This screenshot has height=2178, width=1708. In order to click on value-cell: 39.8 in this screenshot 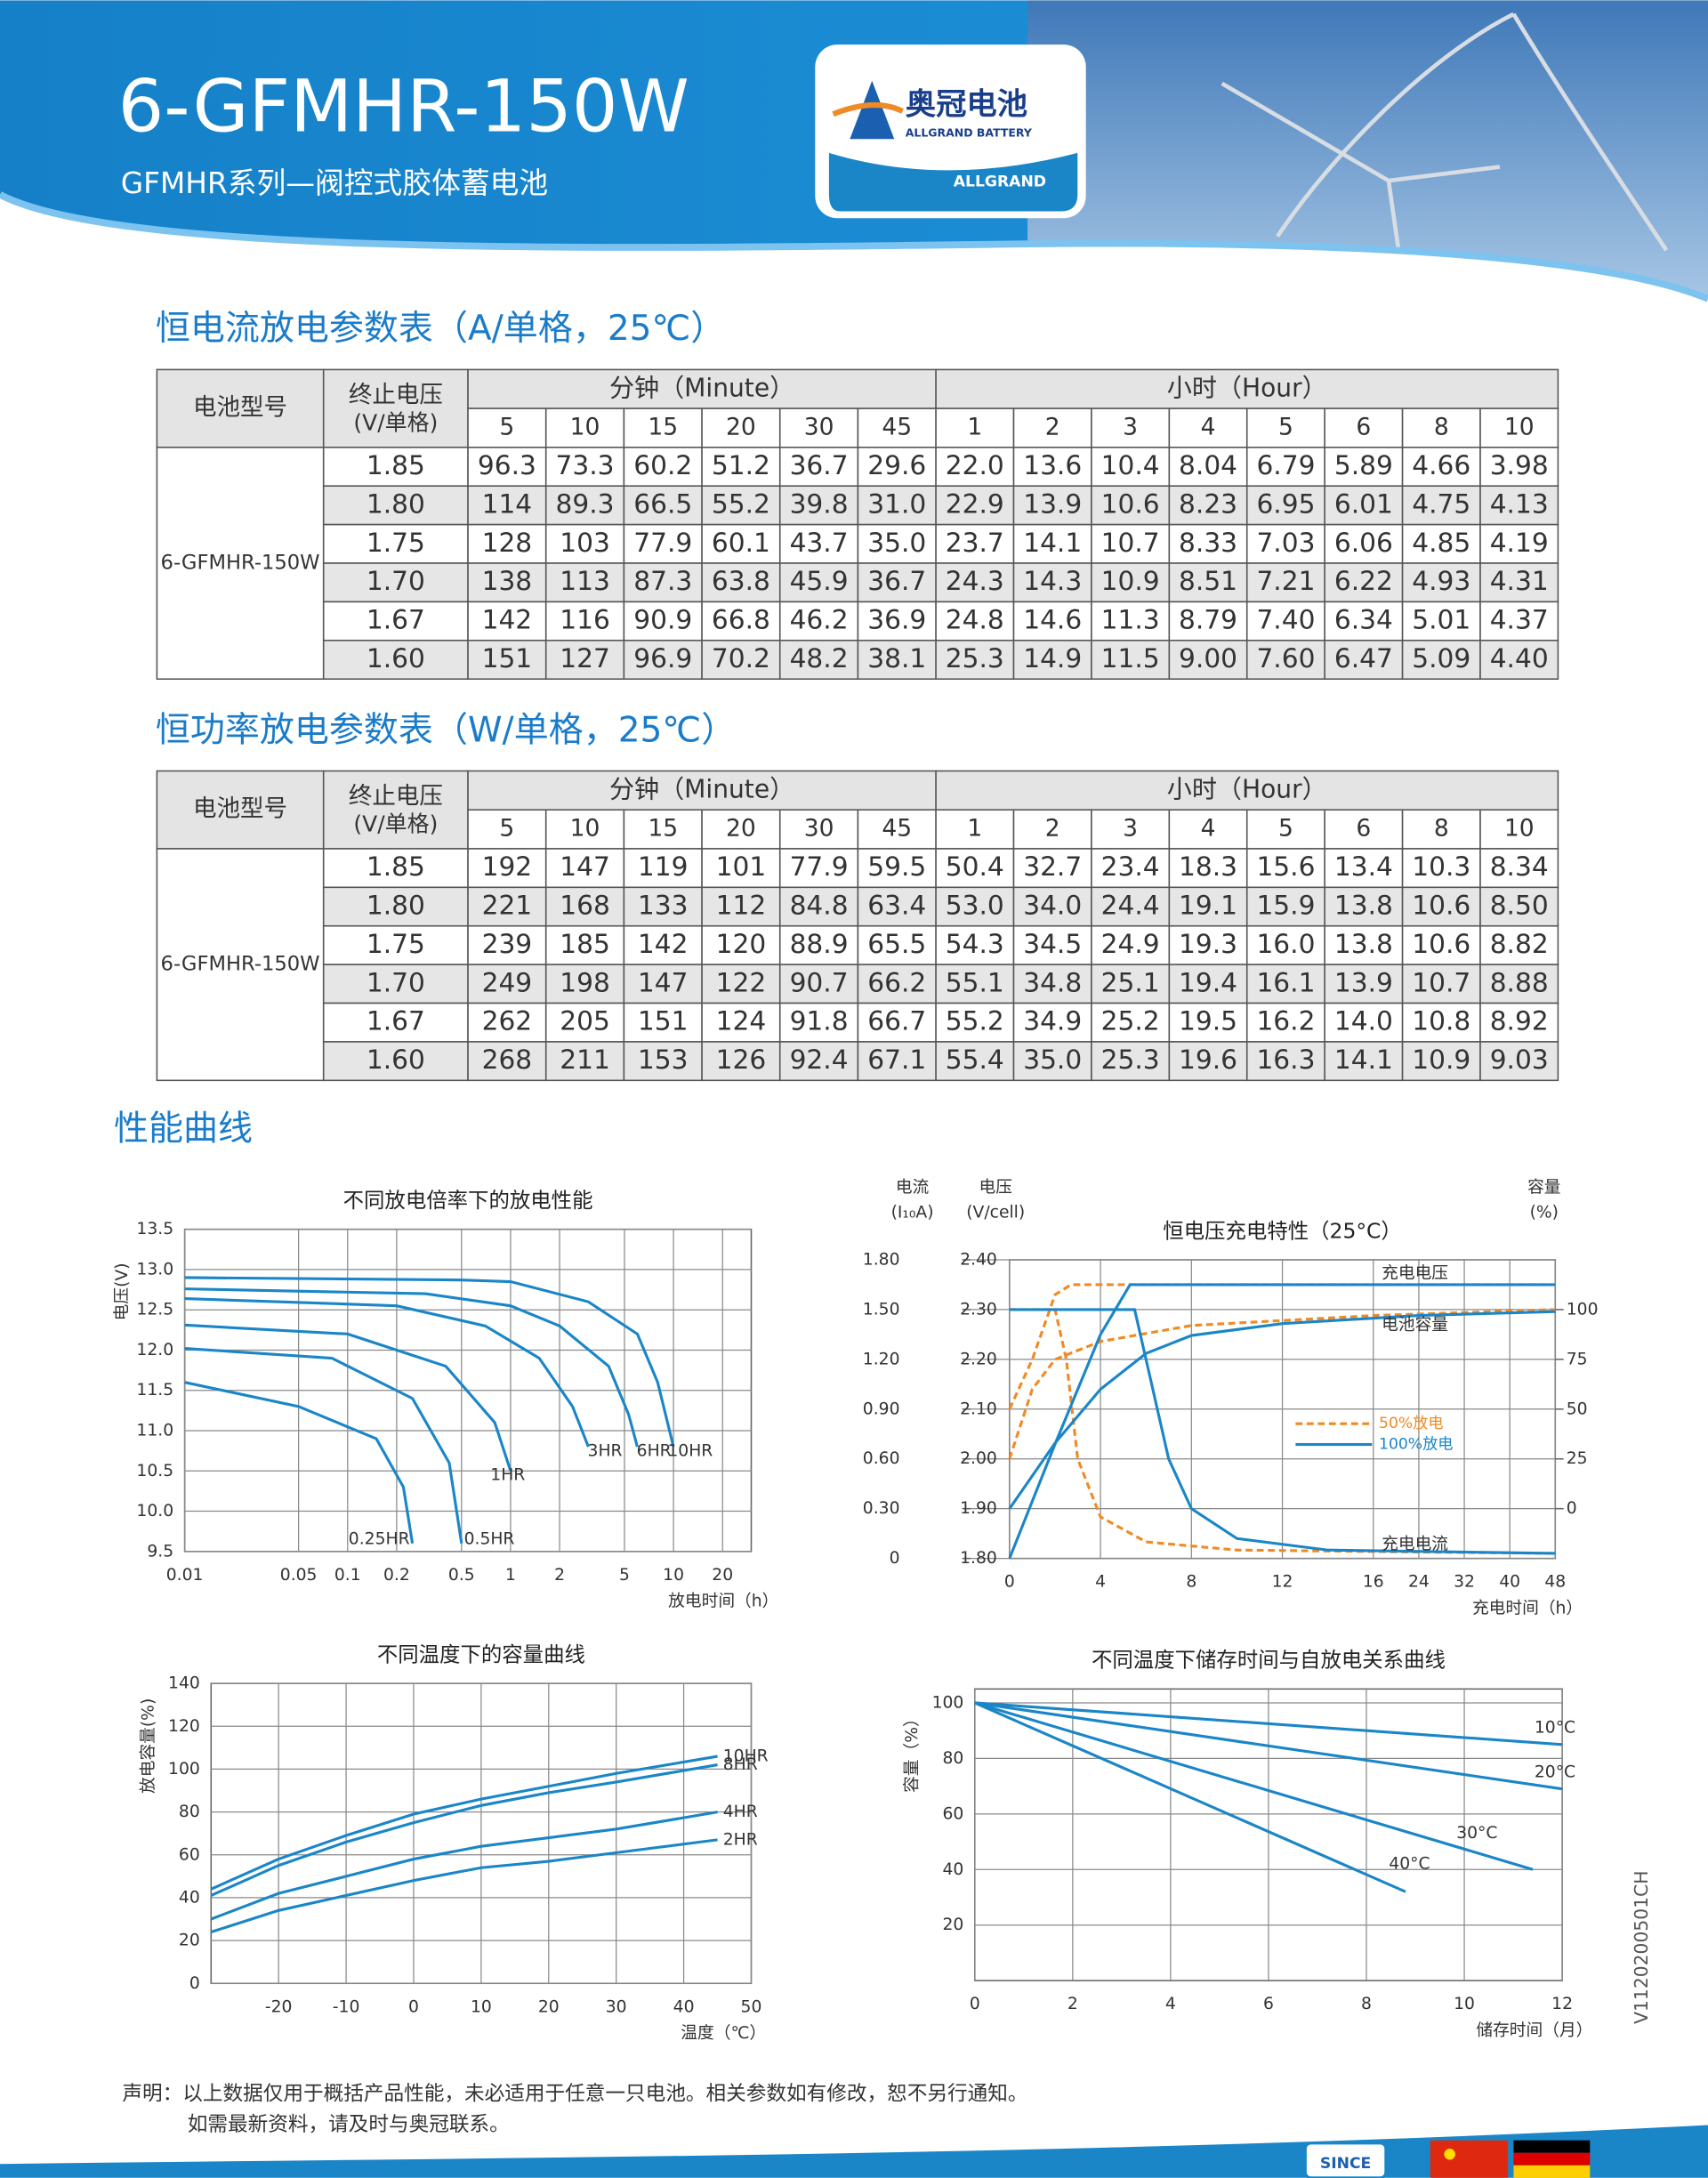, I will do `click(819, 503)`.